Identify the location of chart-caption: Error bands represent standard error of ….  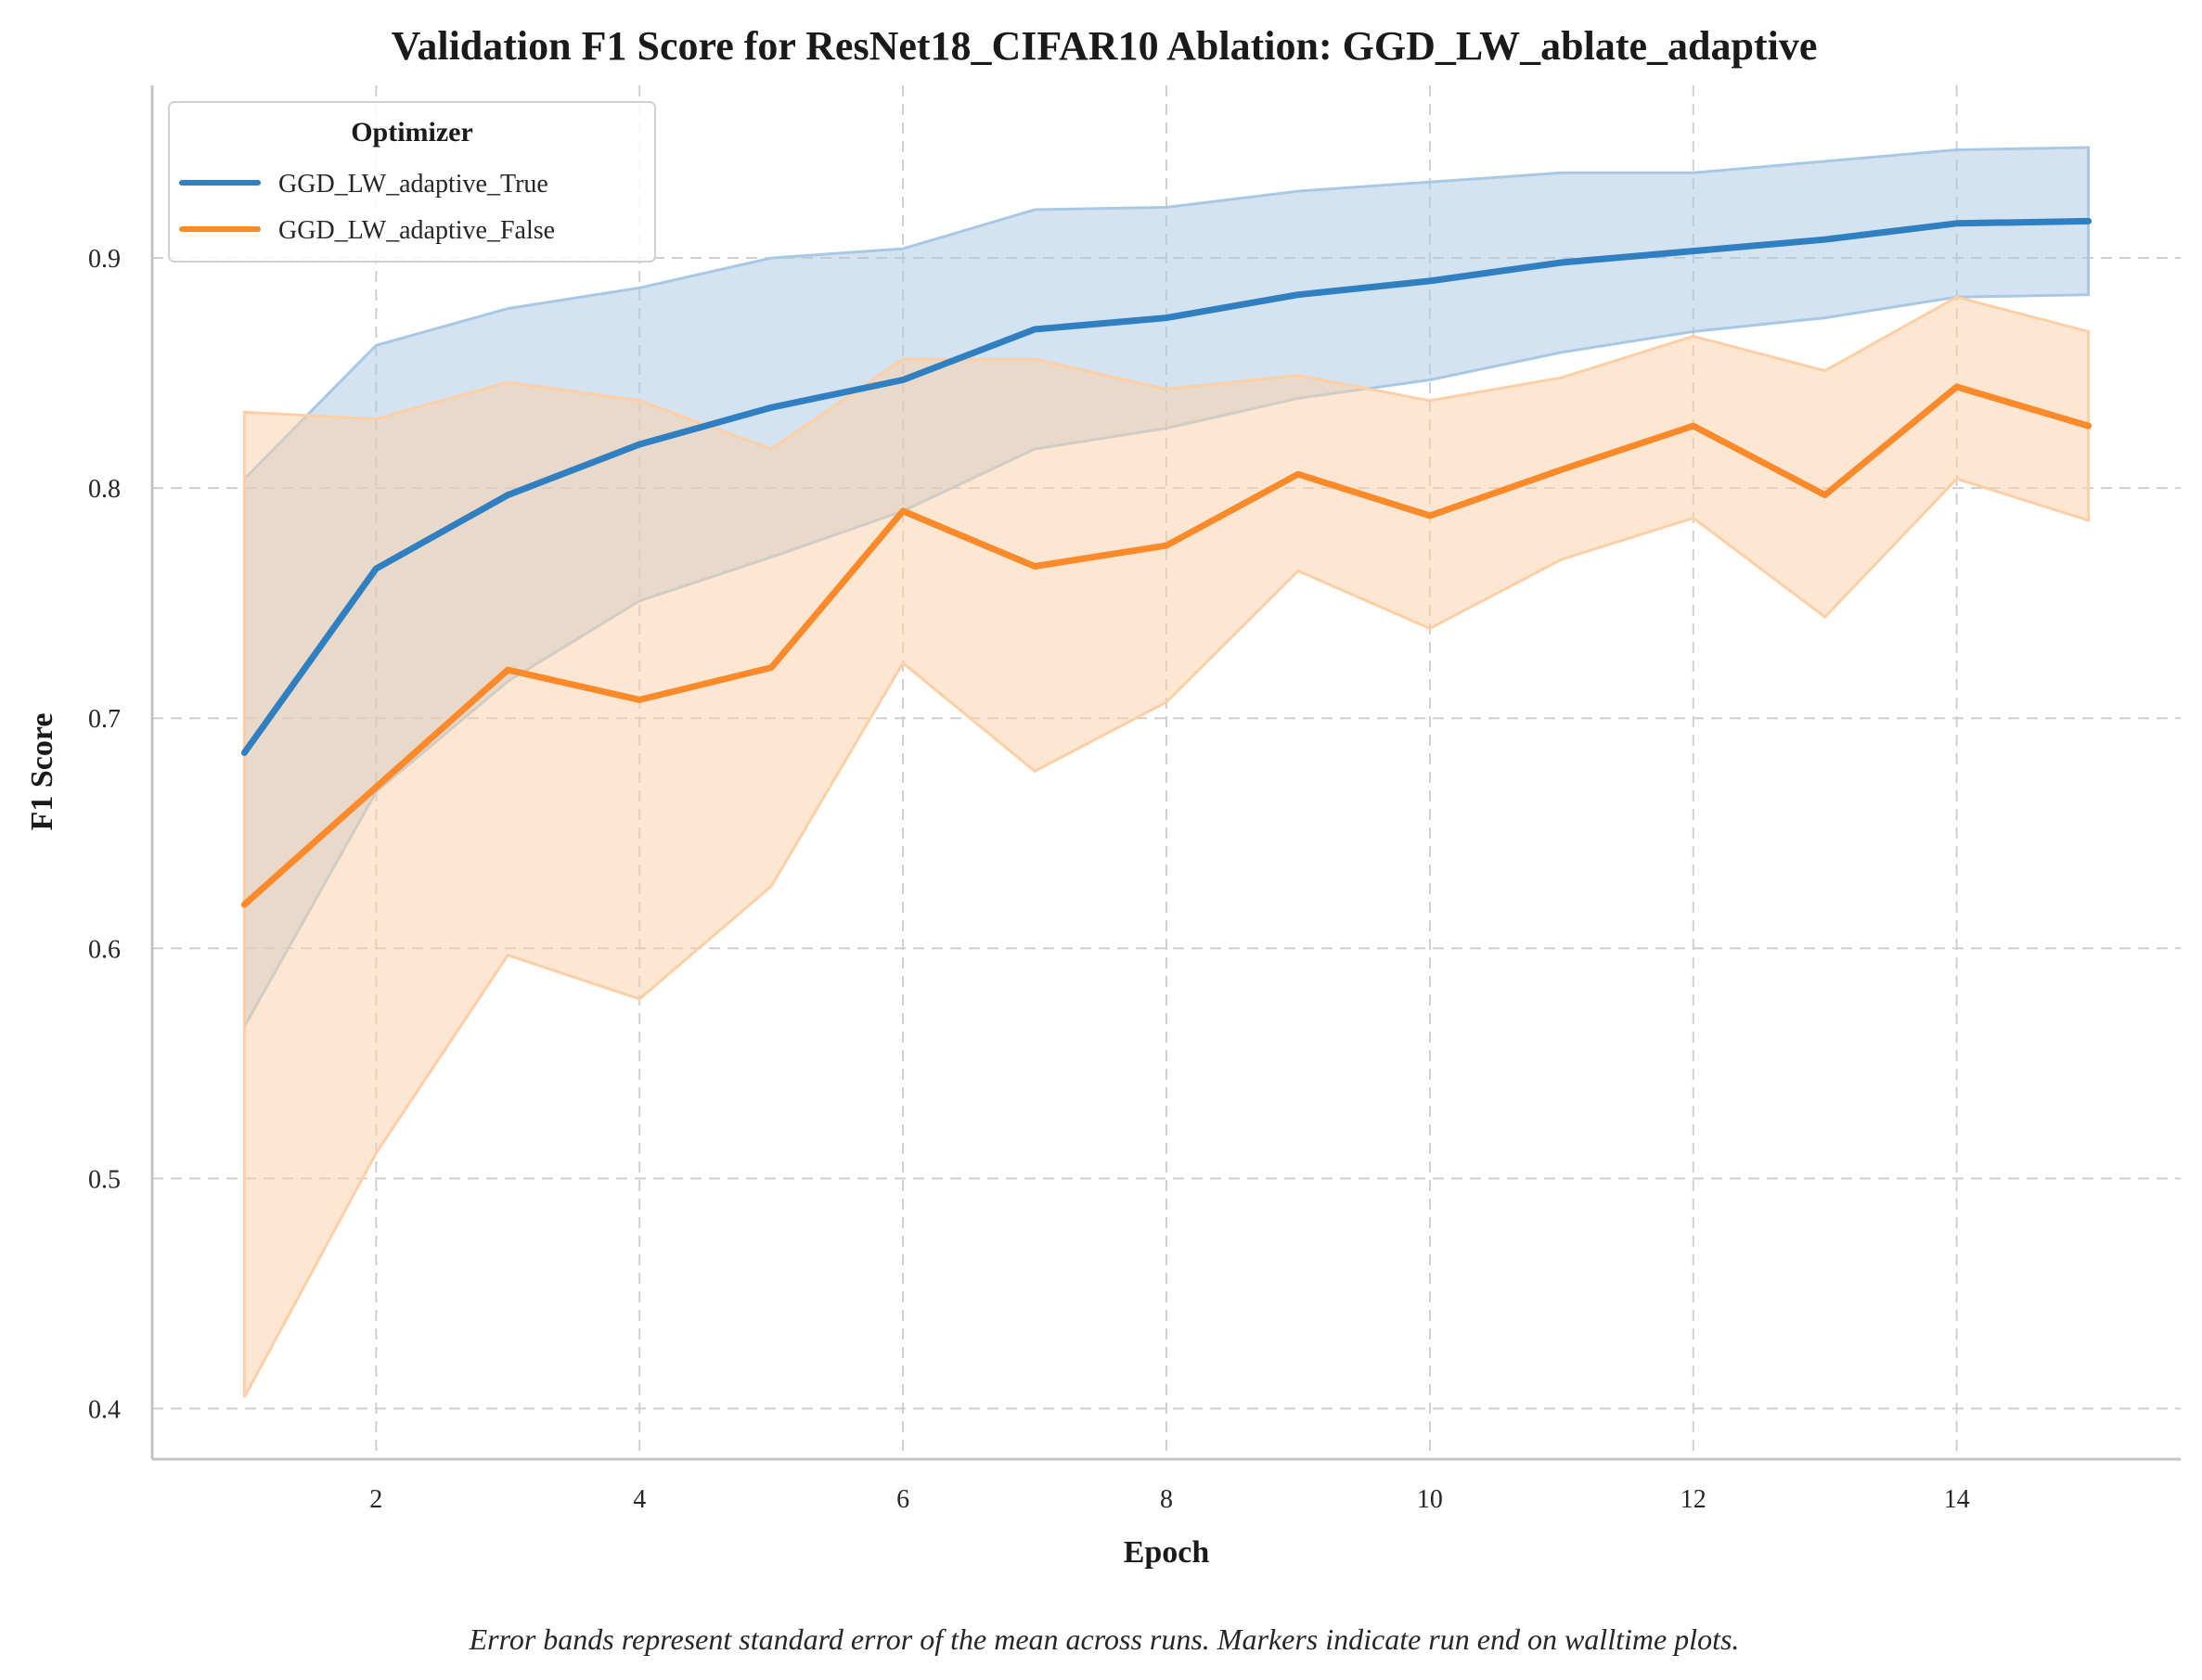
(1104, 1639).